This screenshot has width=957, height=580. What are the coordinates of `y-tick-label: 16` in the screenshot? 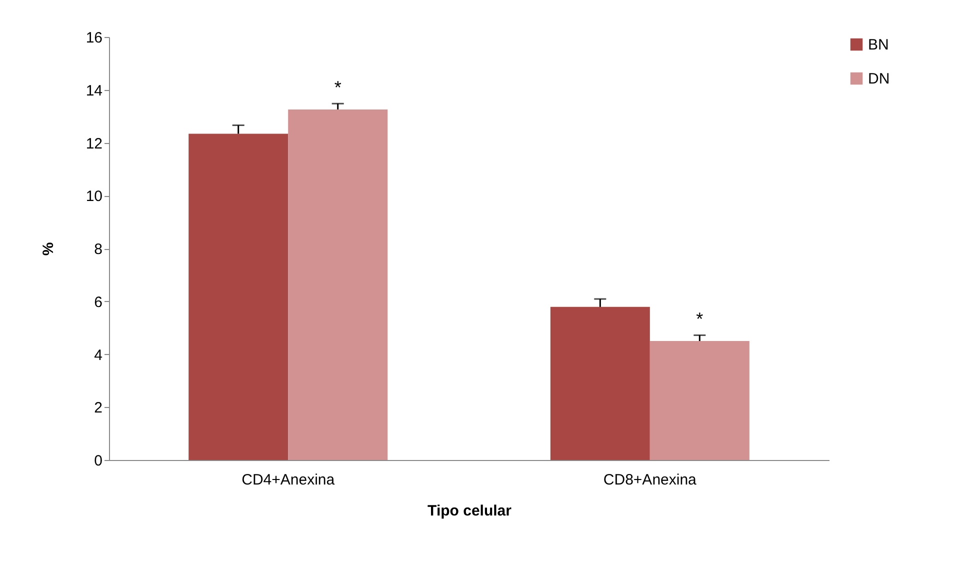 It's located at (94, 38).